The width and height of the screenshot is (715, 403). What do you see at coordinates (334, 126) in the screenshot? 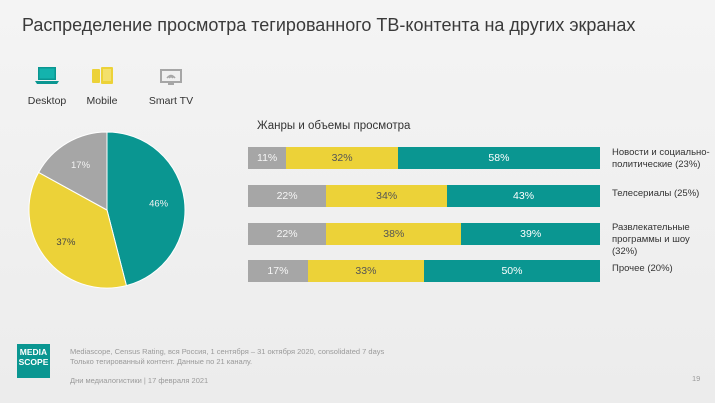
I see `bar-chart-title: Жанры и объемы просмотра` at bounding box center [334, 126].